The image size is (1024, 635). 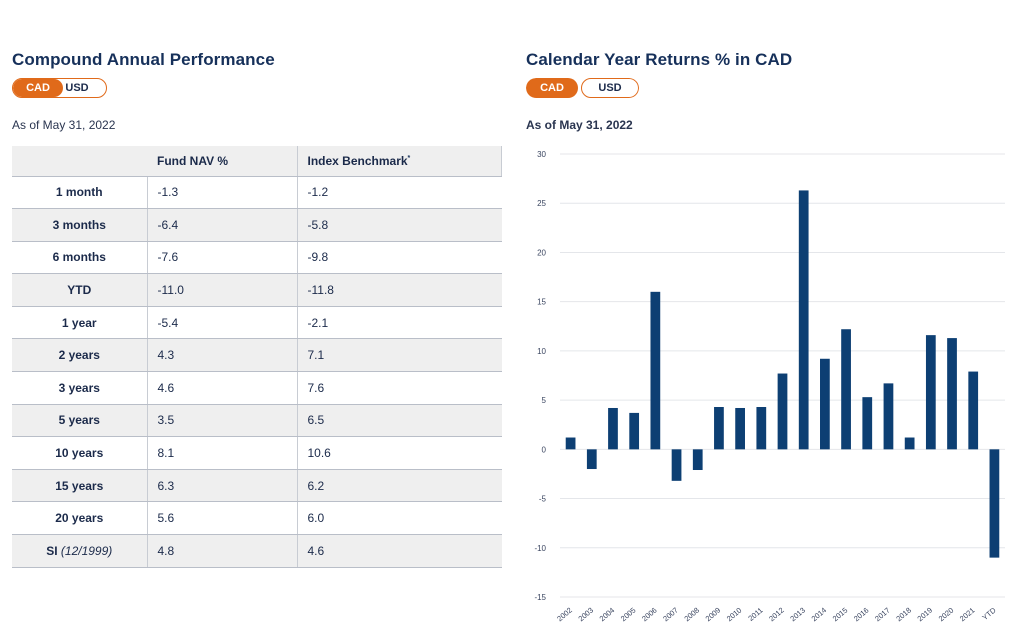 I want to click on index-benchmark-cell: -2.1, so click(x=399, y=323).